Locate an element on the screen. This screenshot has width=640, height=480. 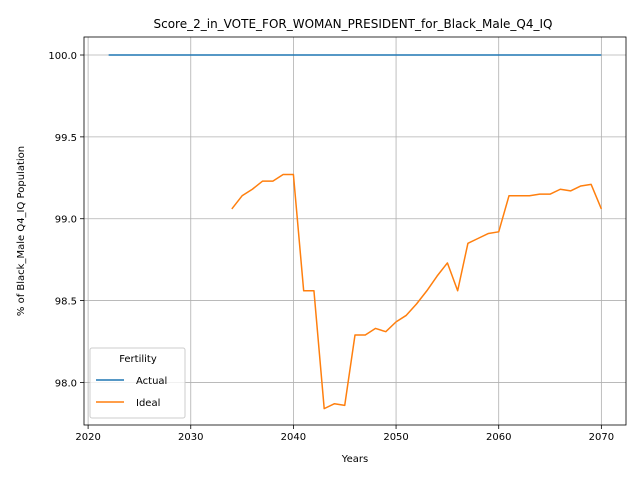
x-tick-label: 2050 is located at coordinates (395, 437).